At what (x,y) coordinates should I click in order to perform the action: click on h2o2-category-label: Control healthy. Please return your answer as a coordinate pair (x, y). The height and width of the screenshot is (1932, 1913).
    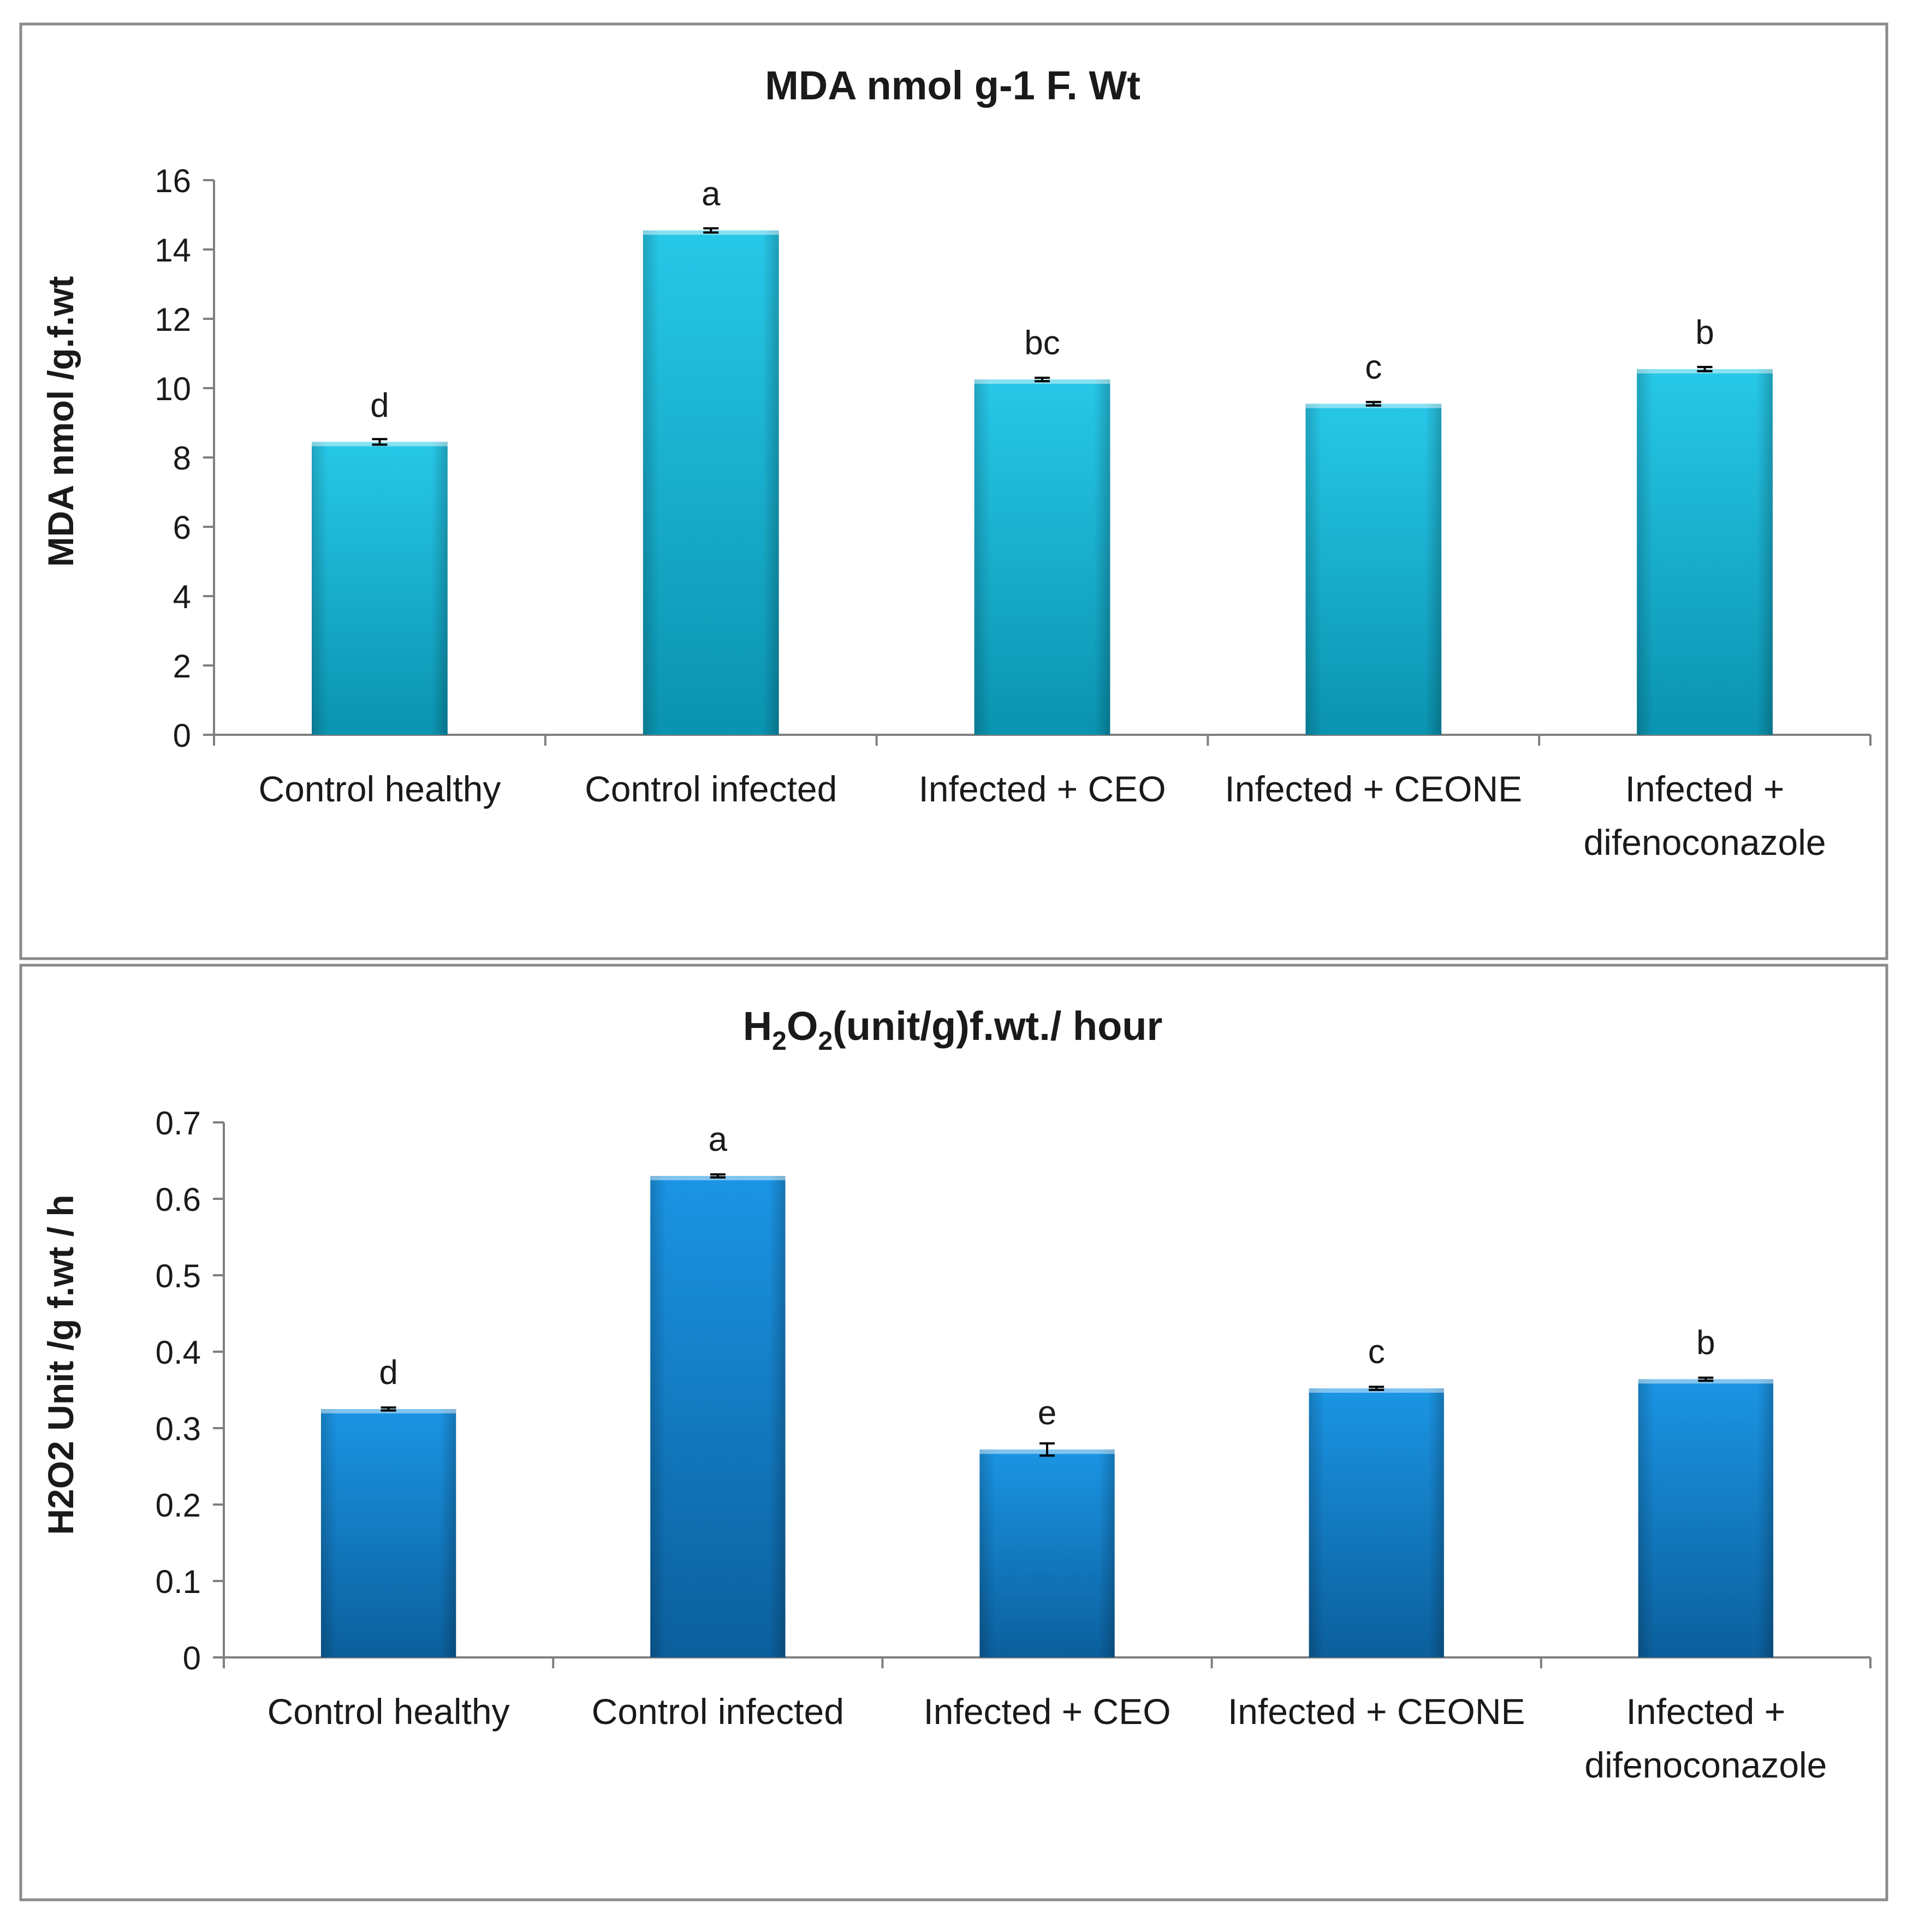
    Looking at the image, I should click on (389, 1711).